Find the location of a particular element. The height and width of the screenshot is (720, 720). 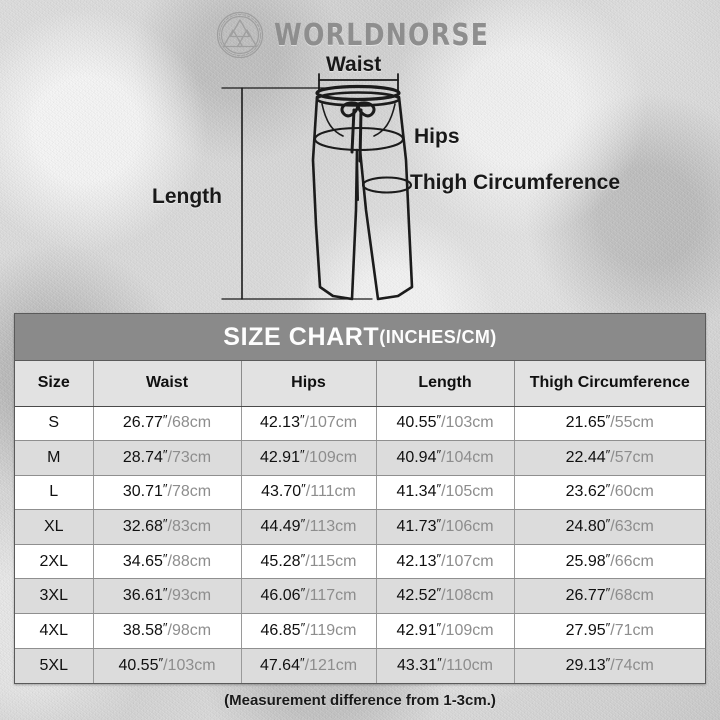

valknut-logo-icon is located at coordinates (239, 35).